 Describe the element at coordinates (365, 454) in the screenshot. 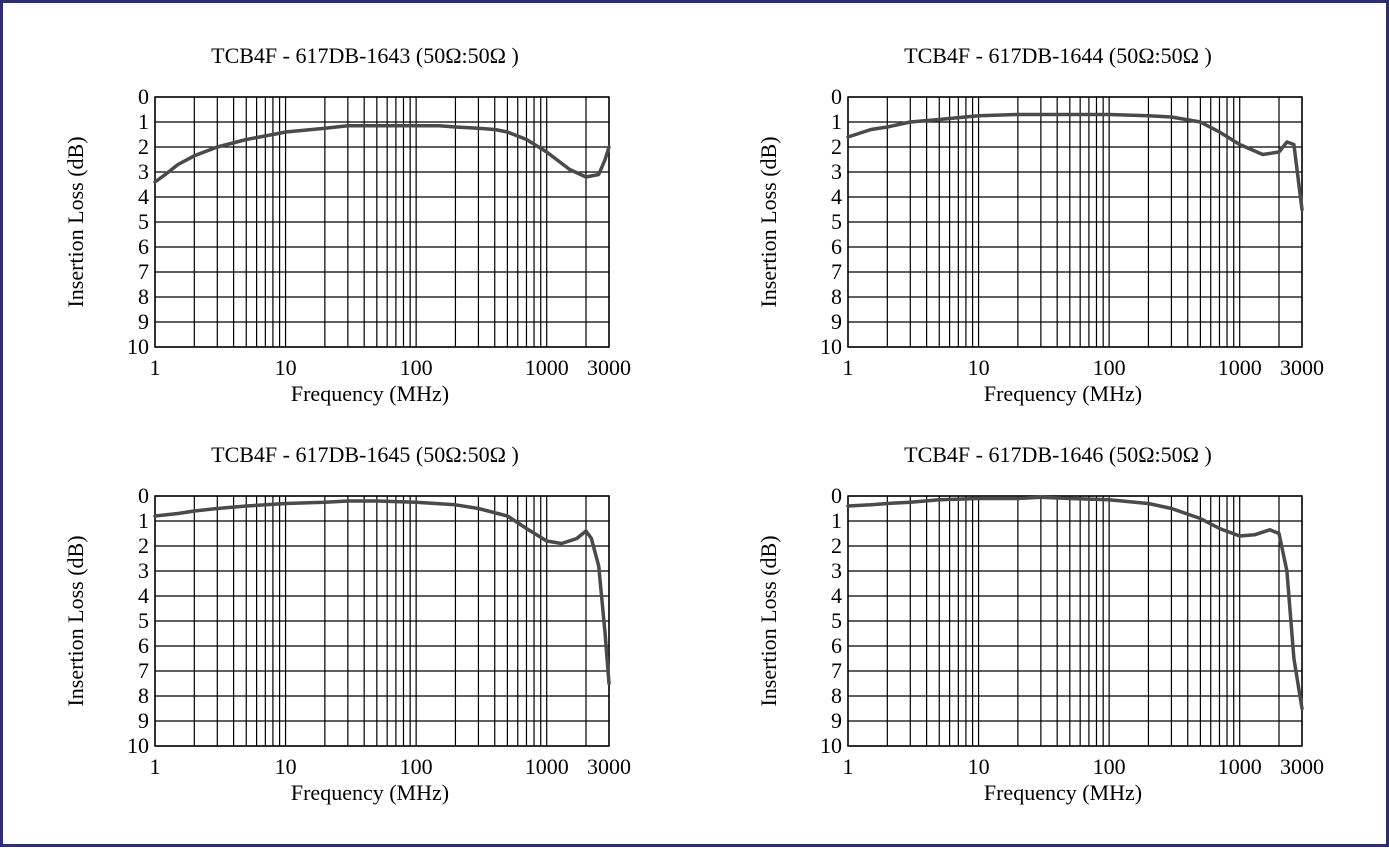

I see `chart-title: TCB4F - 617DB-1645 (50Ω:50Ω )` at that location.